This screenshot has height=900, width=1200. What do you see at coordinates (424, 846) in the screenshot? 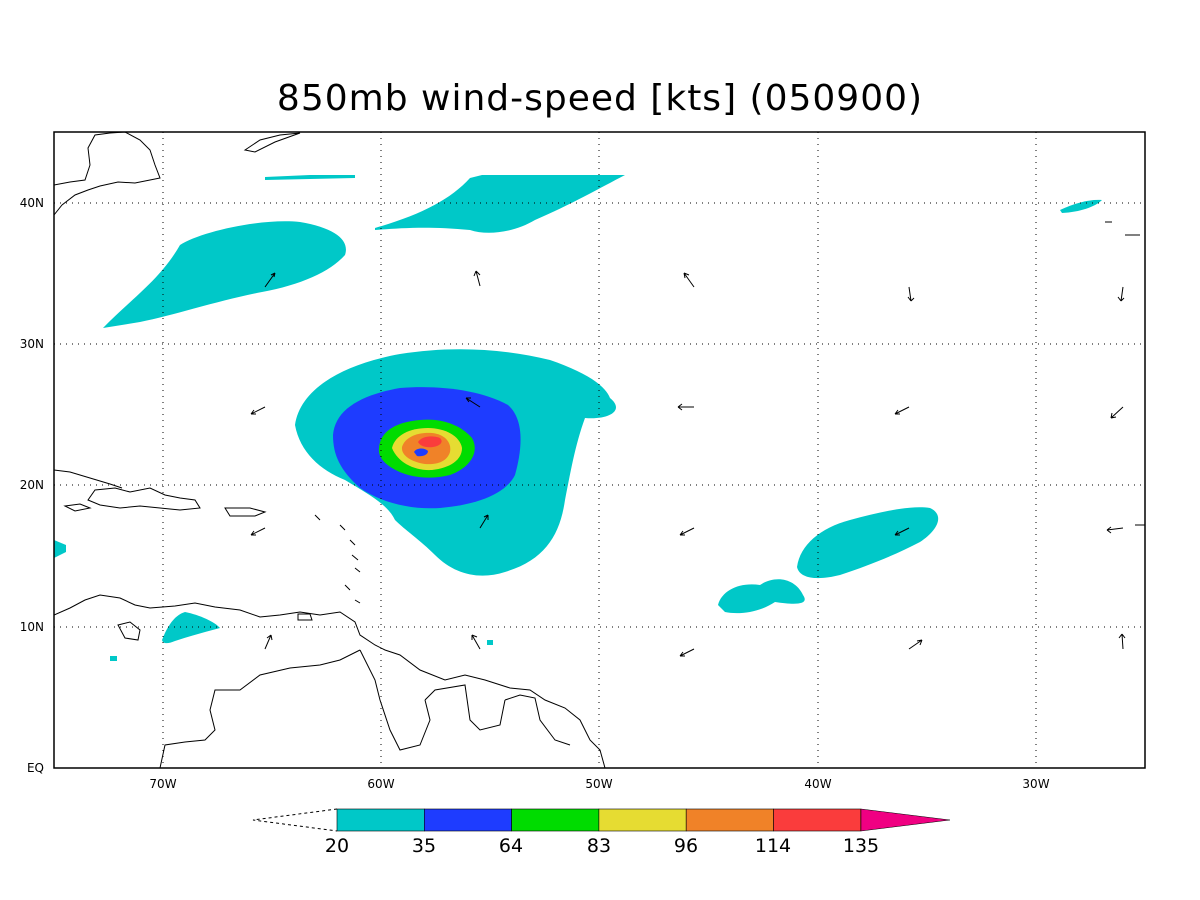
I see `colorbar-label: 35` at bounding box center [424, 846].